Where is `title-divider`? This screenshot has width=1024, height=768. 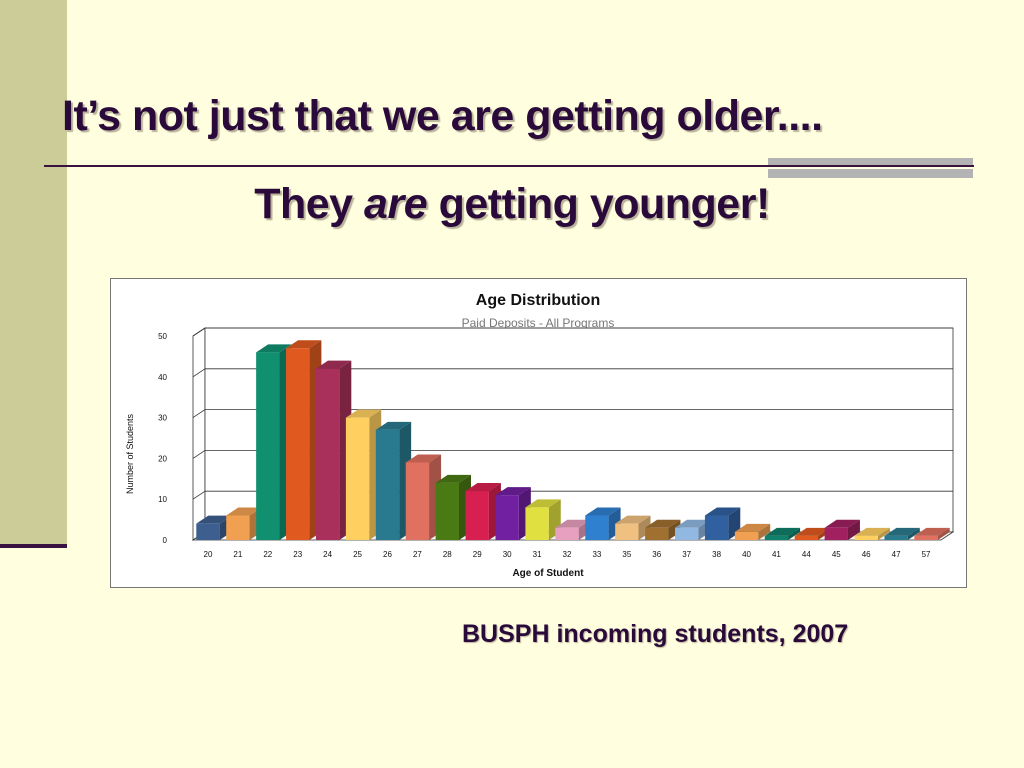 title-divider is located at coordinates (509, 166).